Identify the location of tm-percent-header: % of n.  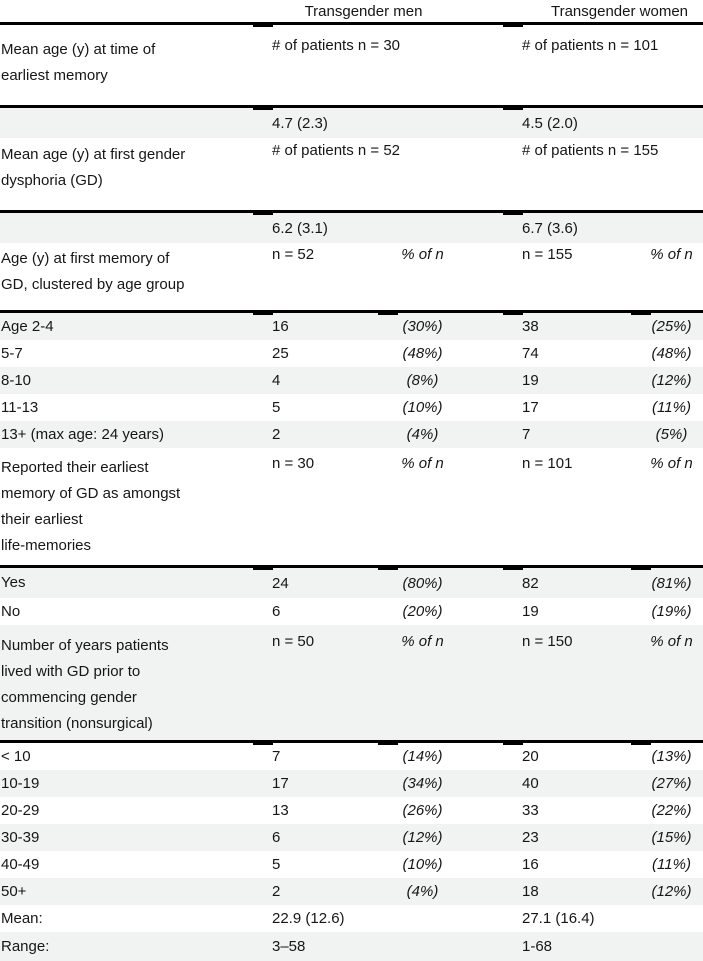
(422, 463).